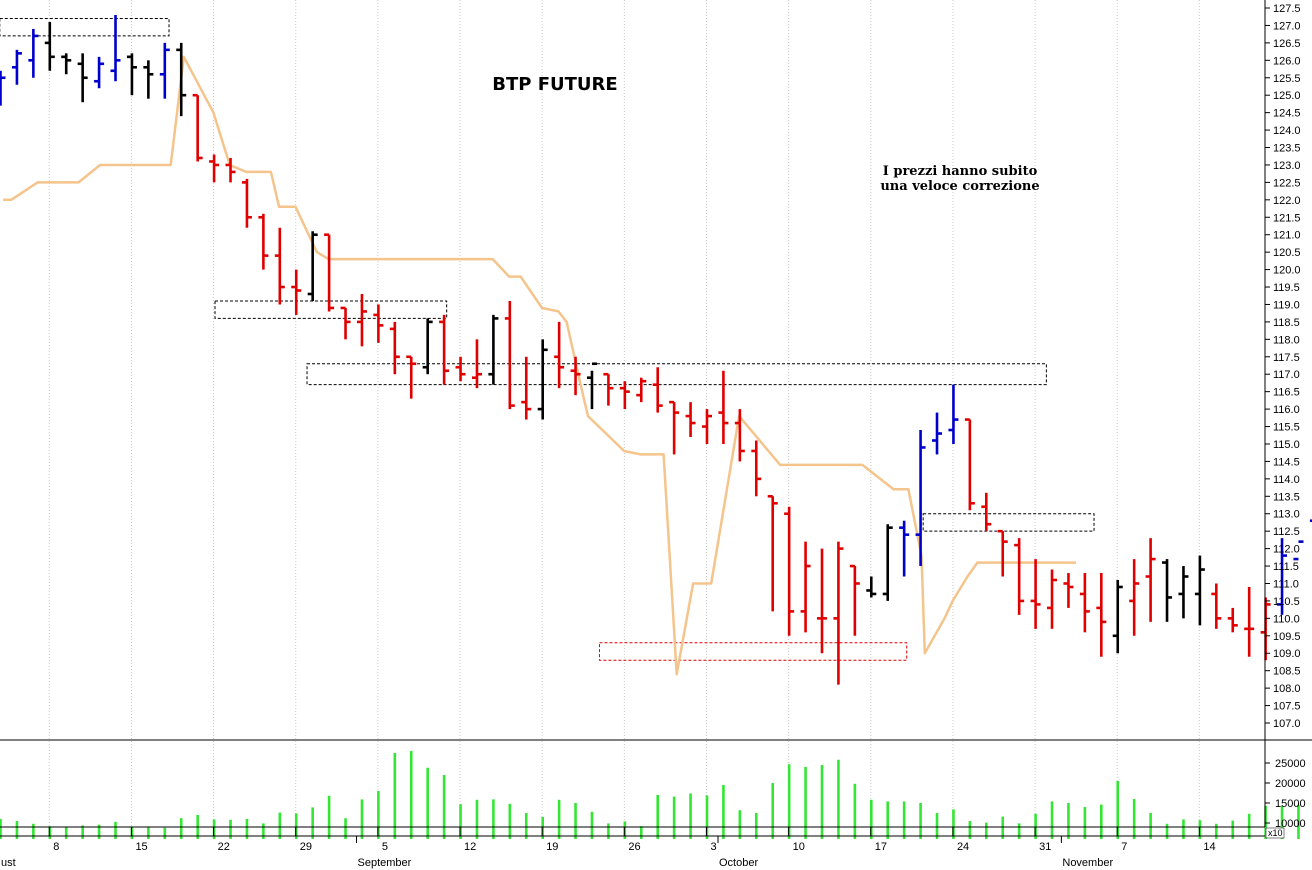  Describe the element at coordinates (1045, 847) in the screenshot. I see `date-tick-label-12: 31` at that location.